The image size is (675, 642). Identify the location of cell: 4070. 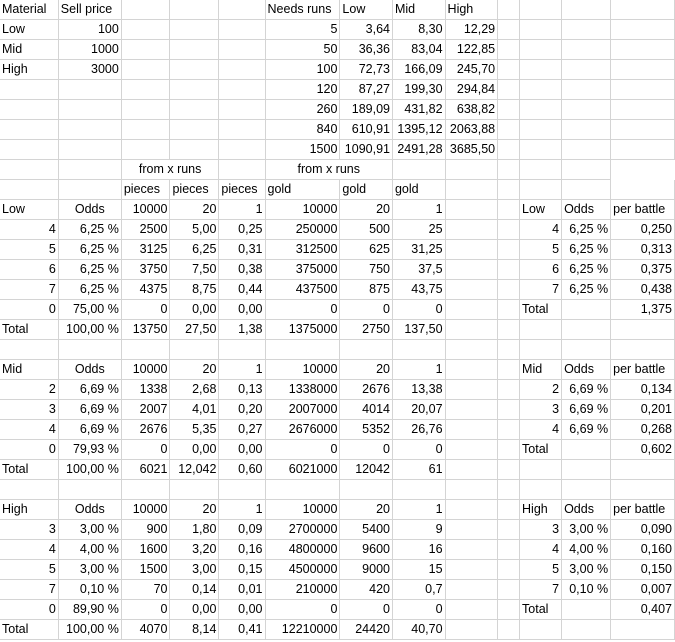
(146, 629).